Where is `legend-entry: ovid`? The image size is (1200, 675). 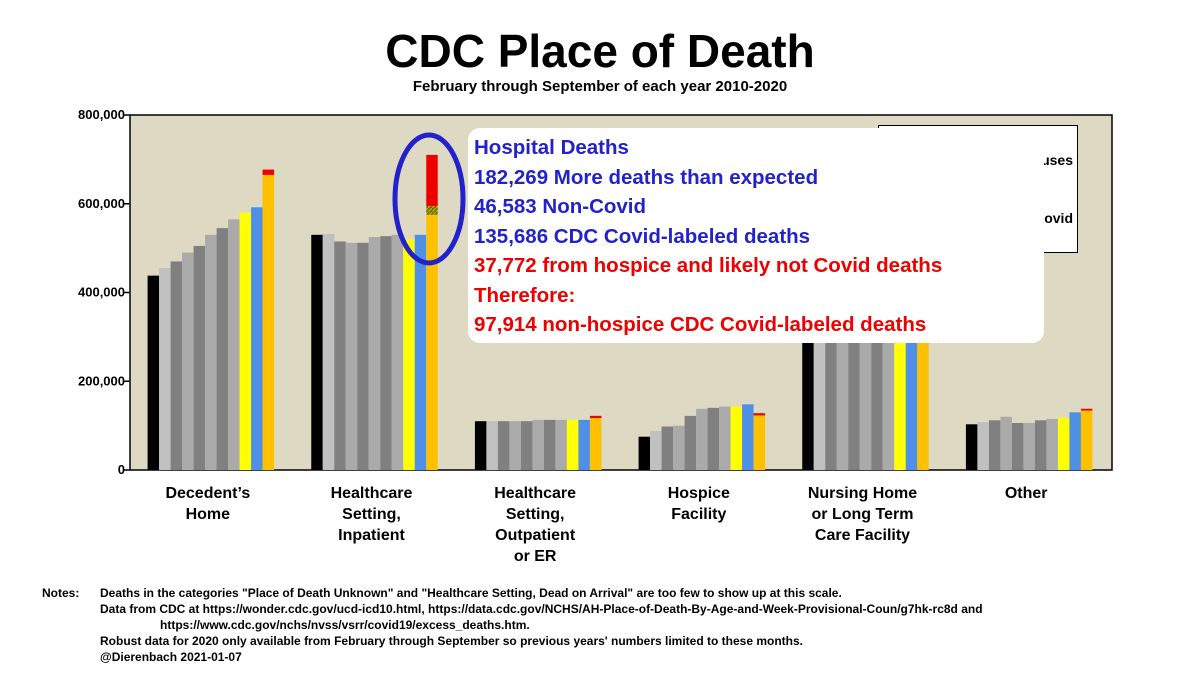 legend-entry: ovid is located at coordinates (1058, 218).